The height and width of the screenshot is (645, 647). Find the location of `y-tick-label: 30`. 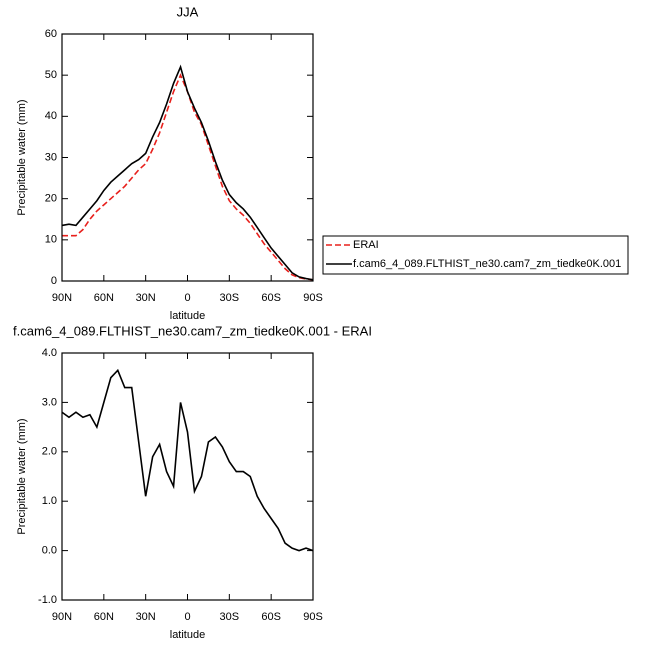

y-tick-label: 30 is located at coordinates (51, 157).